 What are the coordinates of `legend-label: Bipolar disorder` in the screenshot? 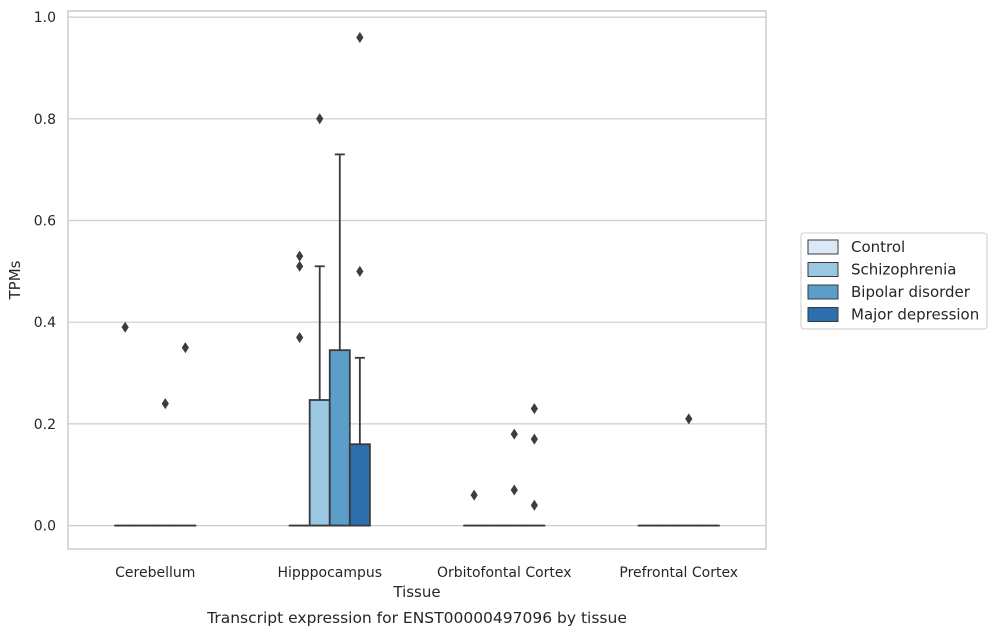 It's located at (911, 292).